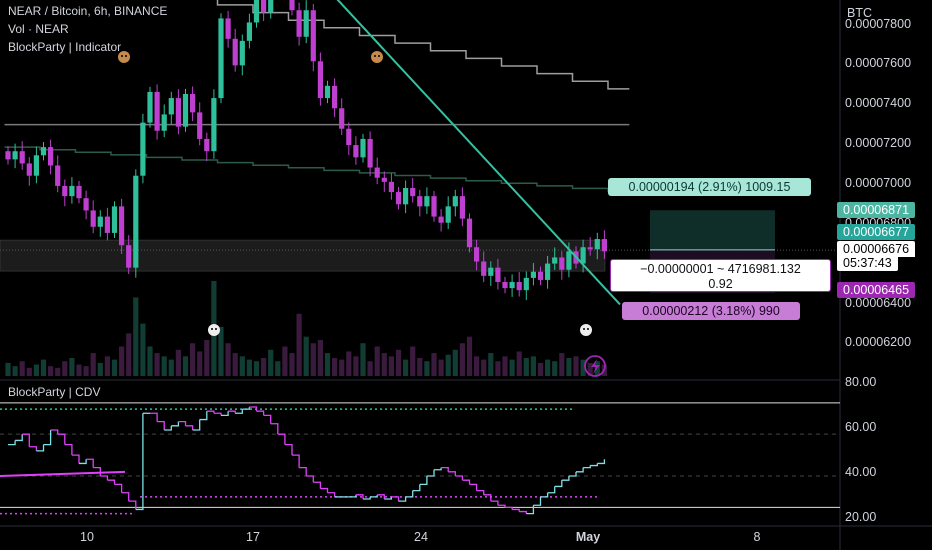 The height and width of the screenshot is (550, 932). Describe the element at coordinates (878, 342) in the screenshot. I see `price-tick: 0.00006200` at that location.